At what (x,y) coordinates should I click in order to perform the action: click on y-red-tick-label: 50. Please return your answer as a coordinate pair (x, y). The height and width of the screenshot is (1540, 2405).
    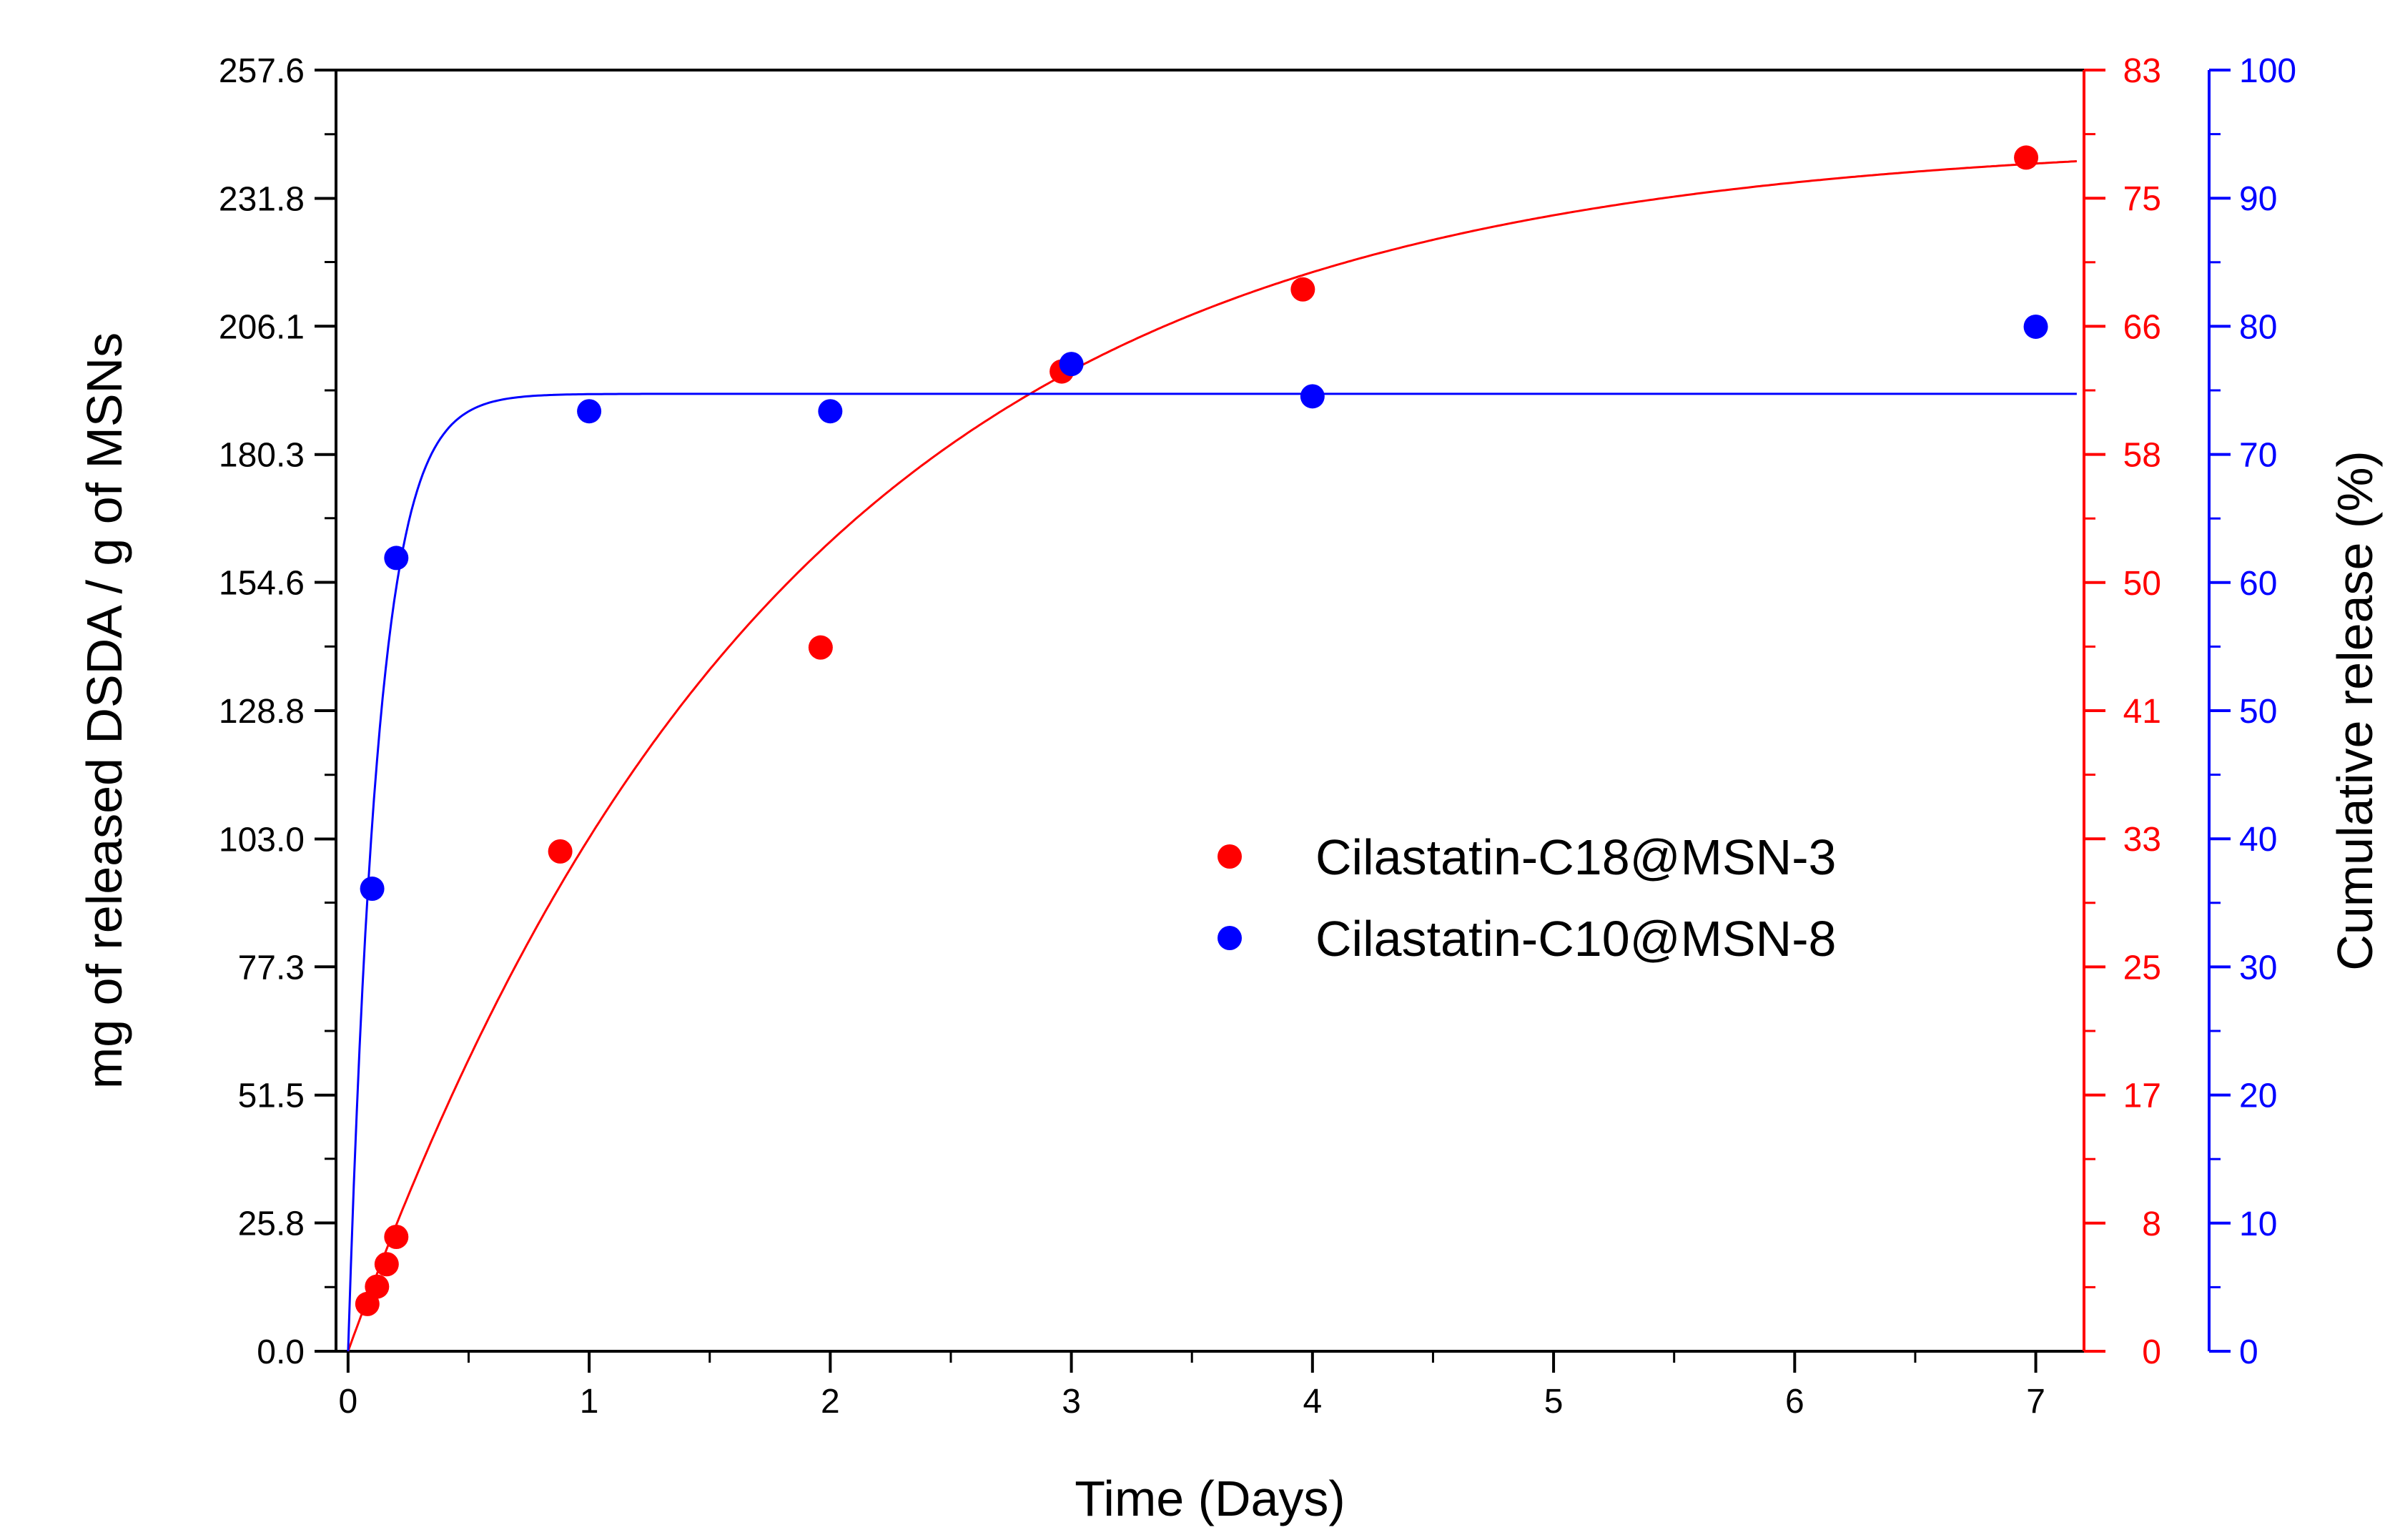
    Looking at the image, I should click on (2142, 584).